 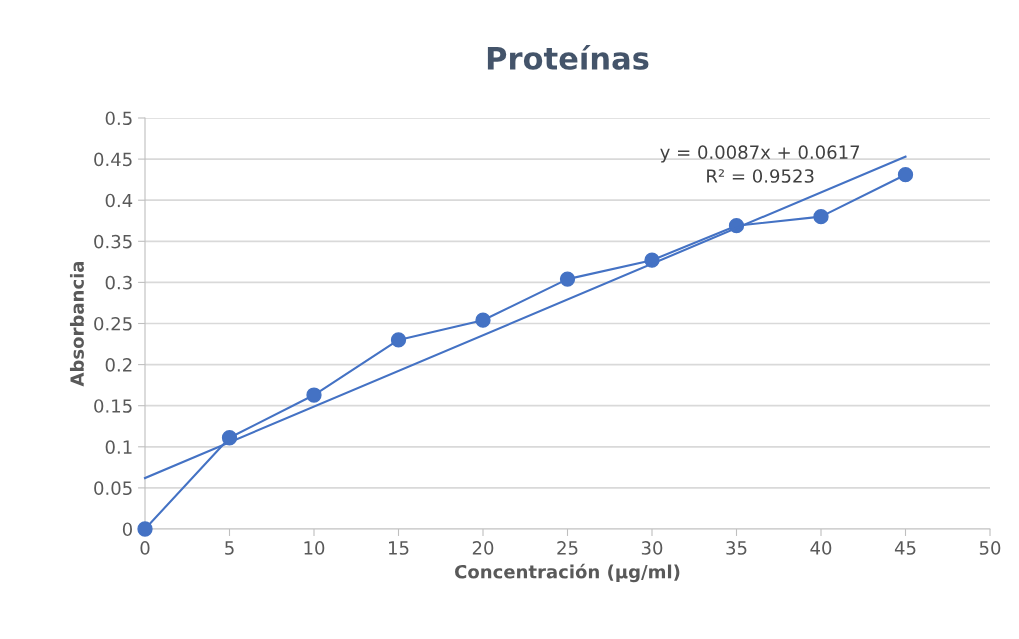 What do you see at coordinates (113, 323) in the screenshot?
I see `y-tick-label: 0.25` at bounding box center [113, 323].